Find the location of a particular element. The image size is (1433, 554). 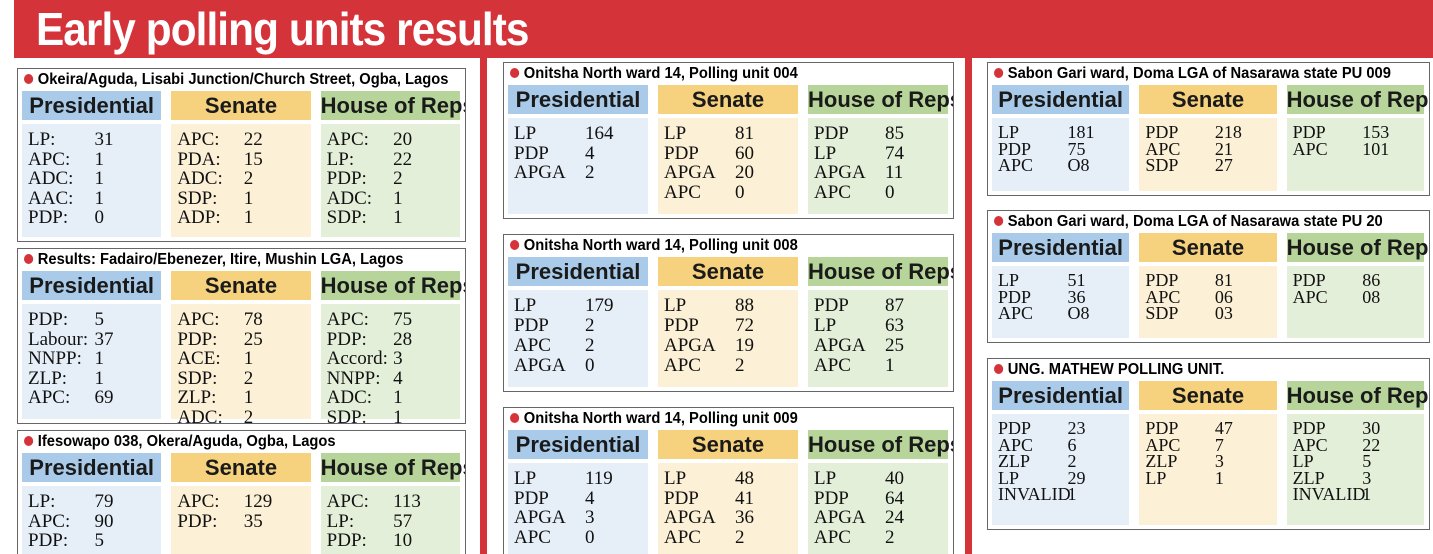

vote-count: 41 is located at coordinates (744, 498).